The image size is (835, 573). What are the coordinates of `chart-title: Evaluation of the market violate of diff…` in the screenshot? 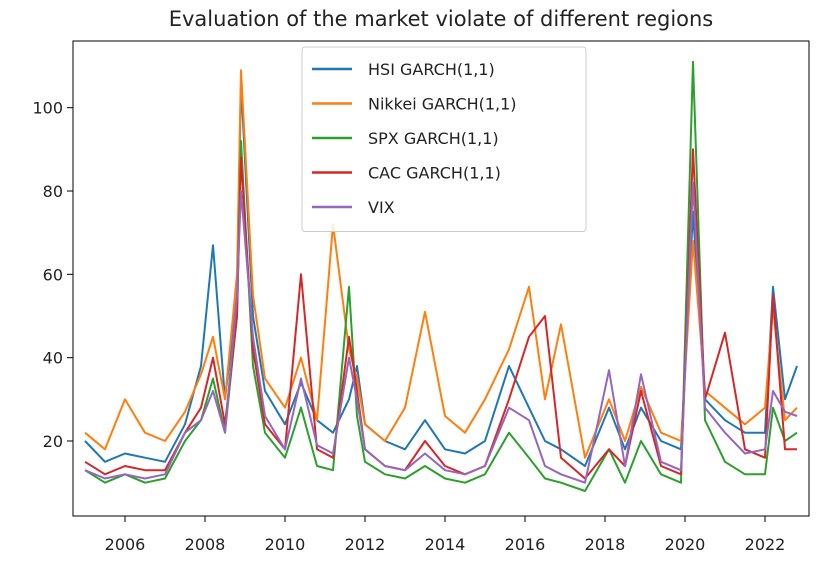 It's located at (441, 19).